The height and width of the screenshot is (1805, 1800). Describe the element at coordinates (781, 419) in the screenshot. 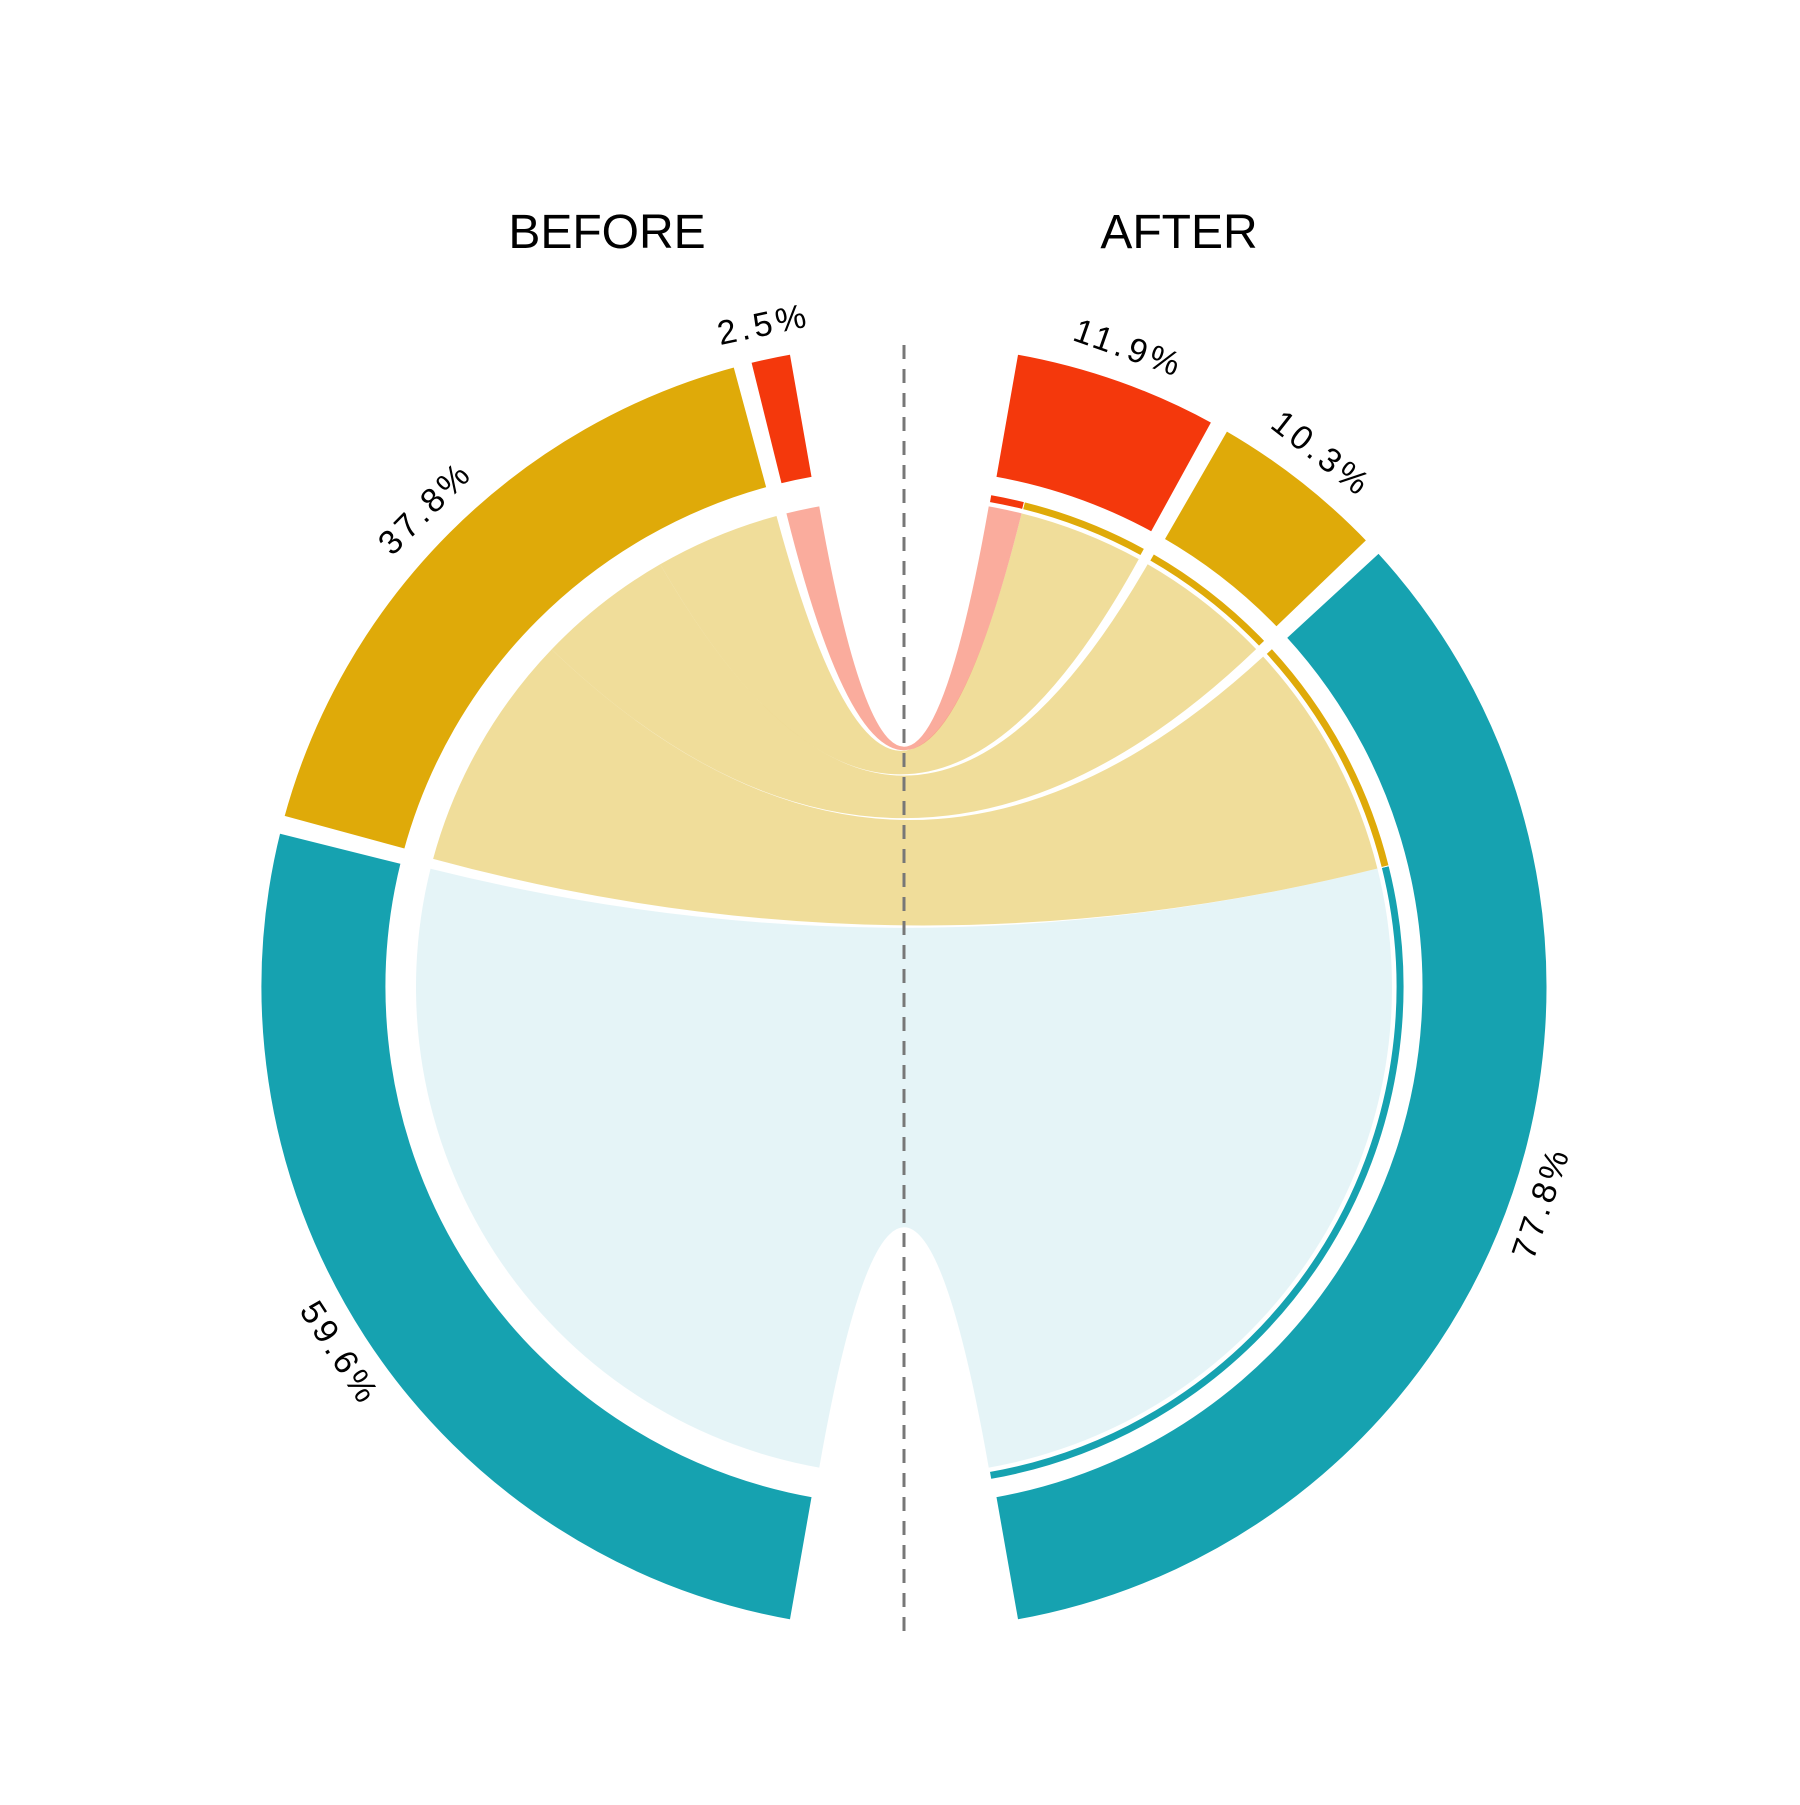

I see `sector-before_red` at that location.